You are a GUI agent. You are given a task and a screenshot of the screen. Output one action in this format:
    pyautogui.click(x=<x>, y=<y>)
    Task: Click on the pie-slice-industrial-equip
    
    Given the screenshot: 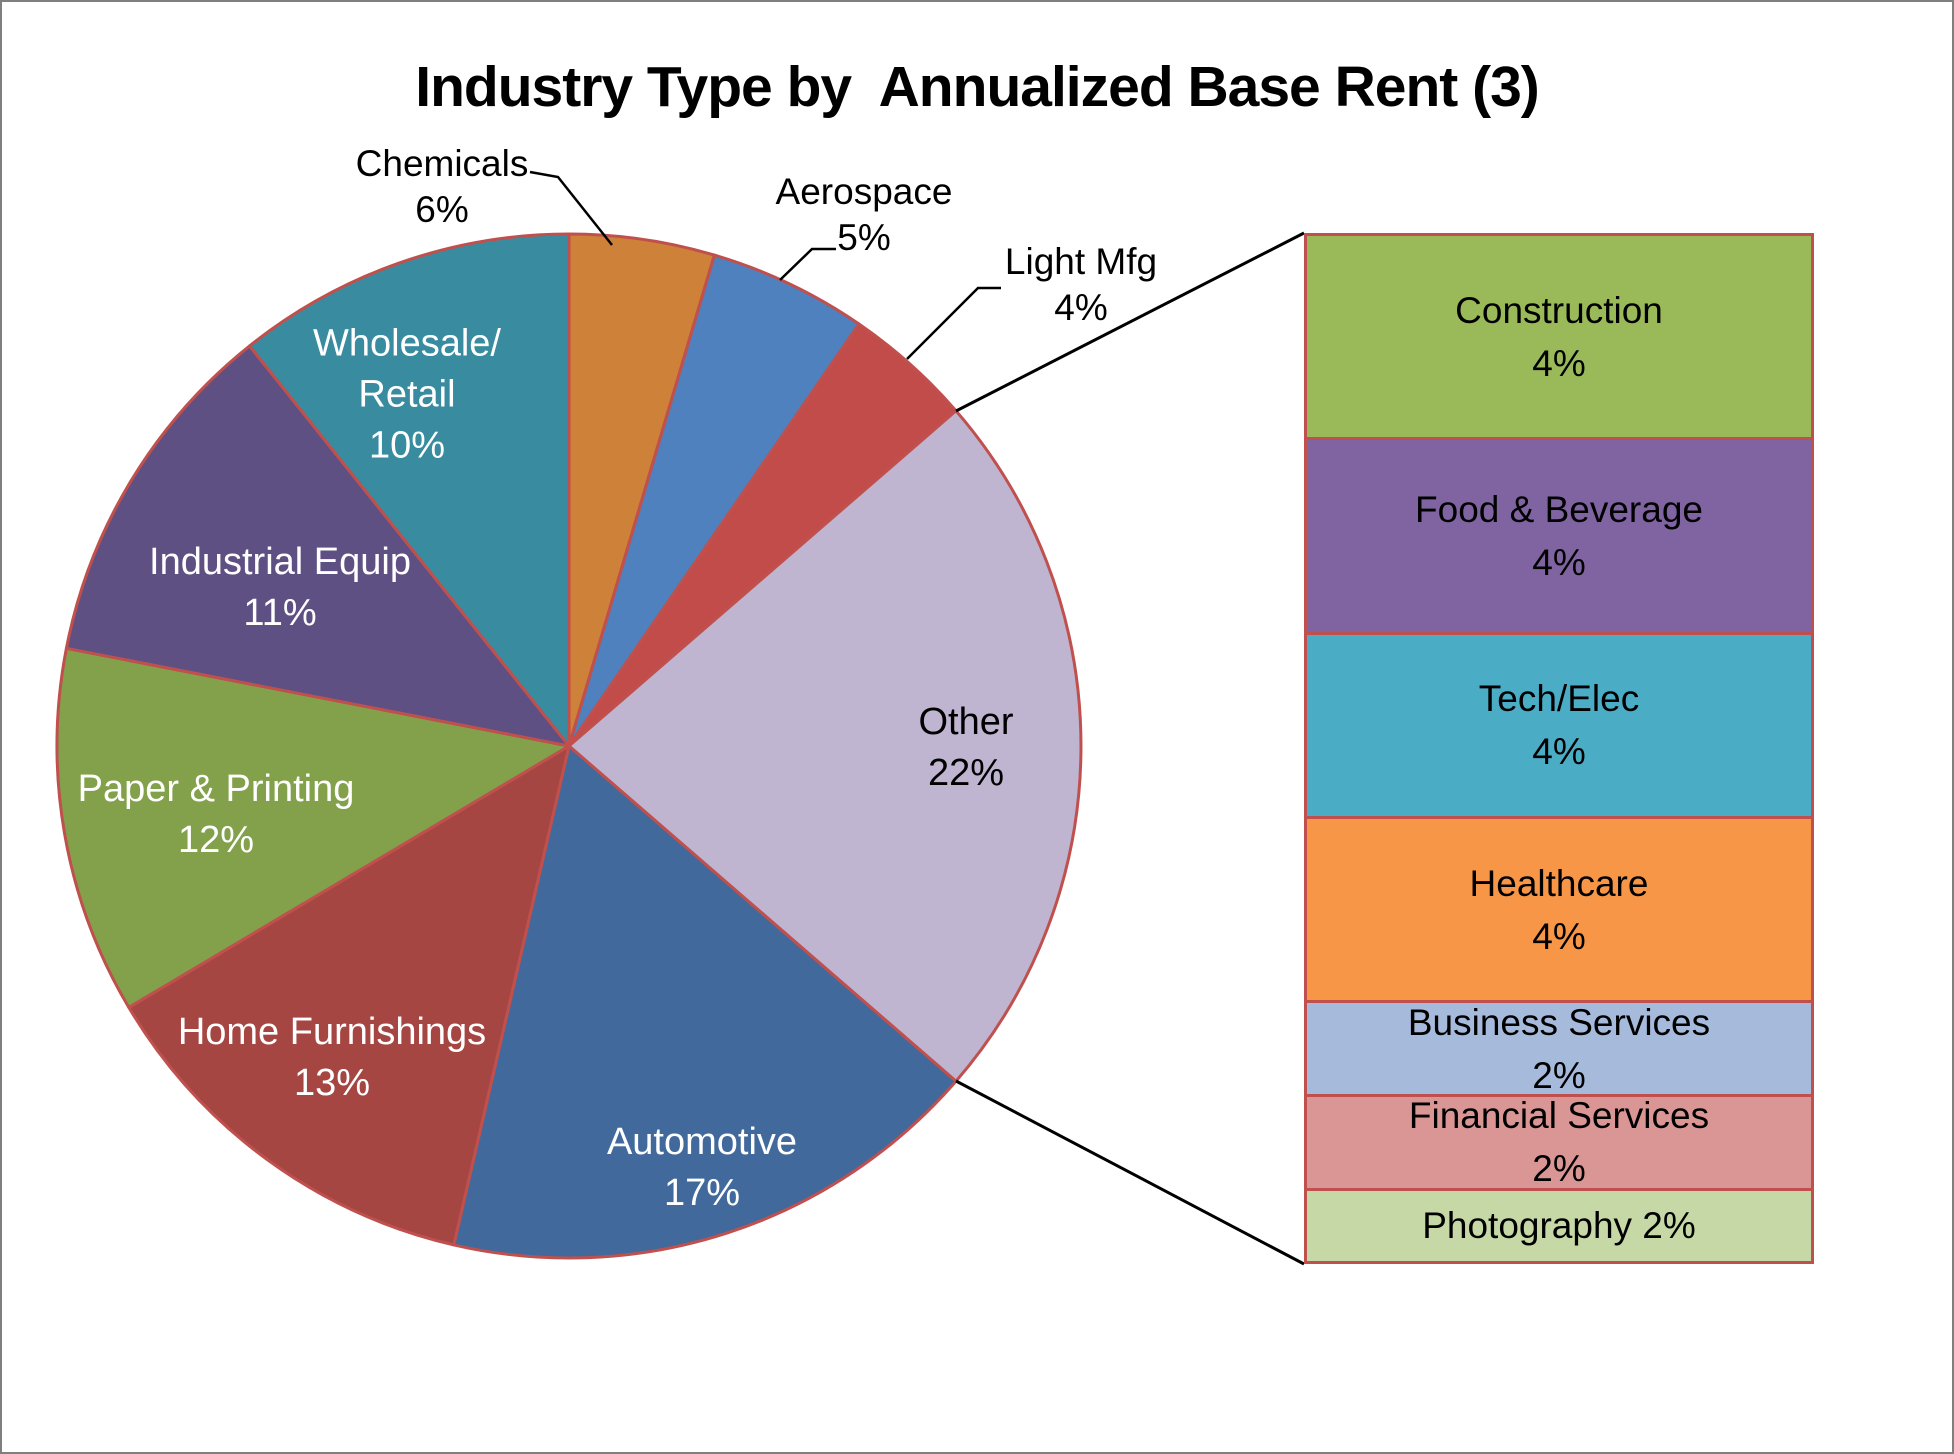 What is the action you would take?
    pyautogui.click(x=317, y=546)
    